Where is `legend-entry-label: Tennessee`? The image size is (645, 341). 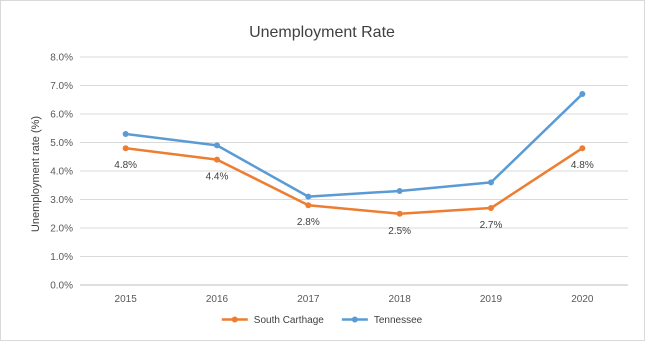
legend-entry-label: Tennessee is located at coordinates (398, 320).